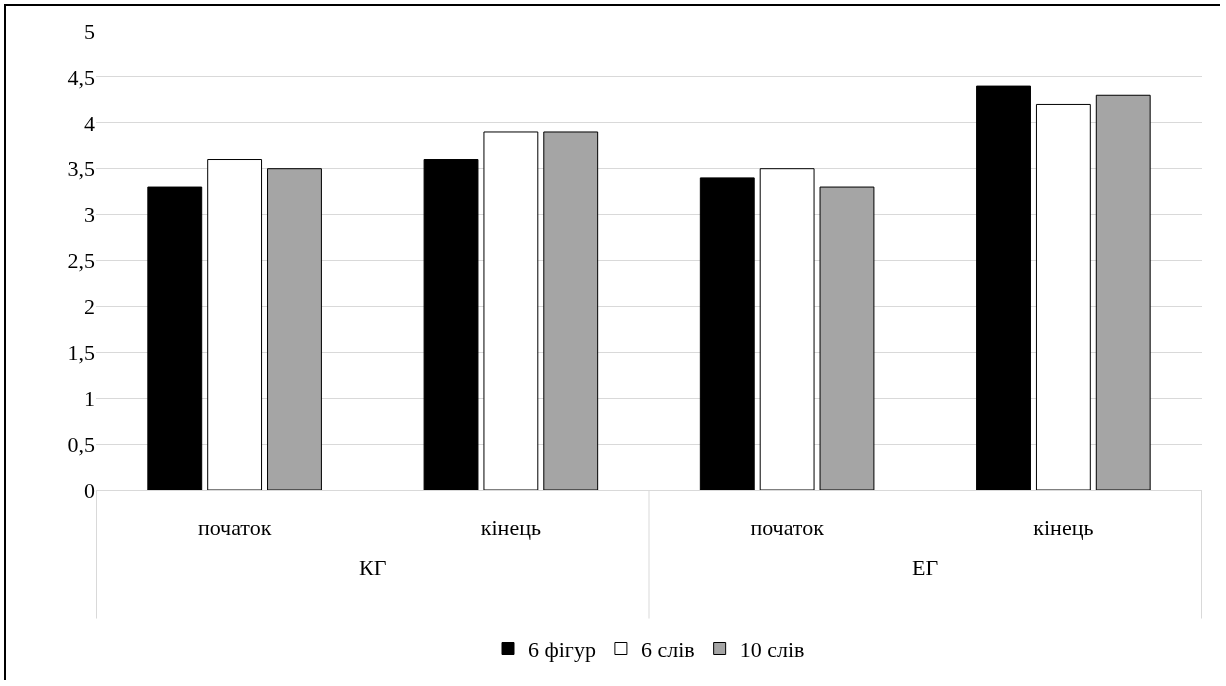  Describe the element at coordinates (81, 444) in the screenshot. I see `y-tick-label: 0,5` at that location.